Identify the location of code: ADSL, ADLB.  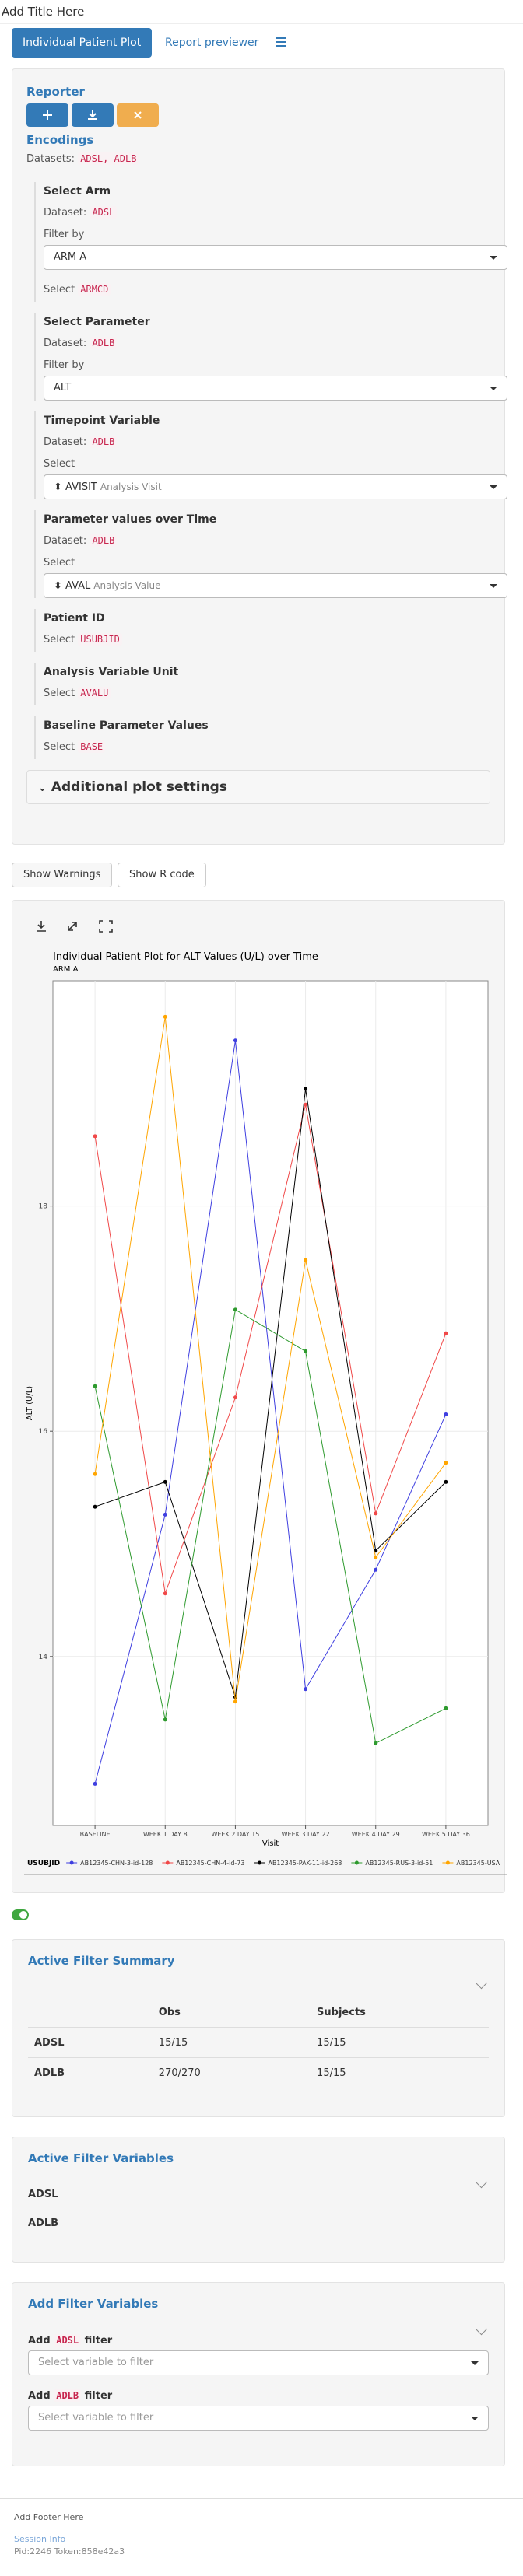
(108, 159).